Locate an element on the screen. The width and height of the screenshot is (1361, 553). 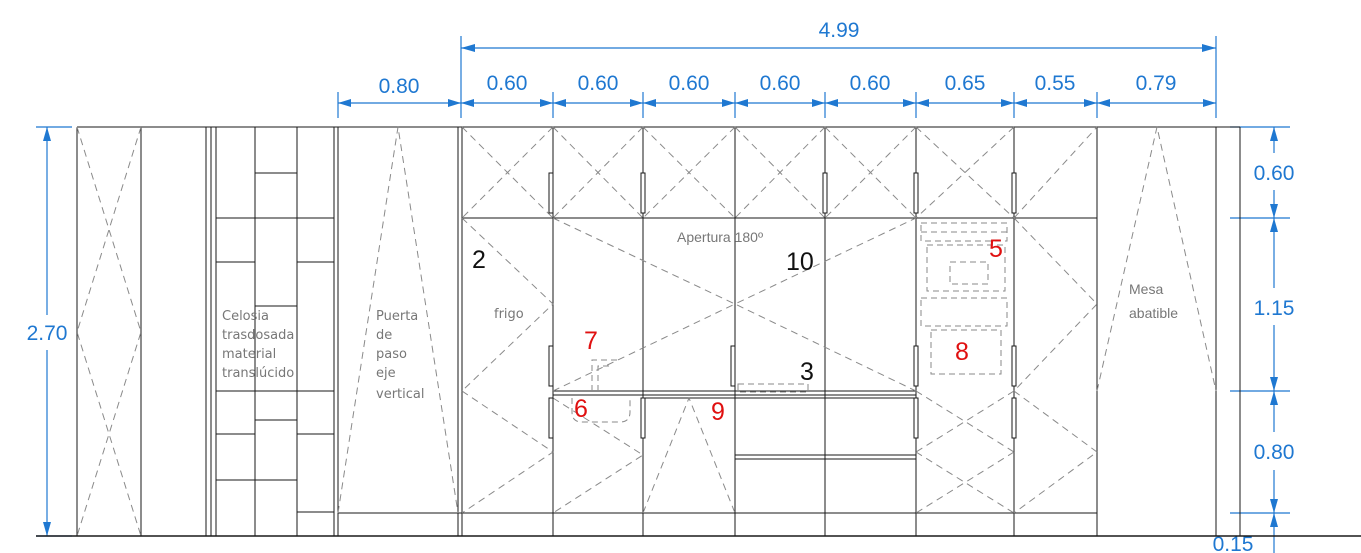
tap is located at coordinates (604, 375).